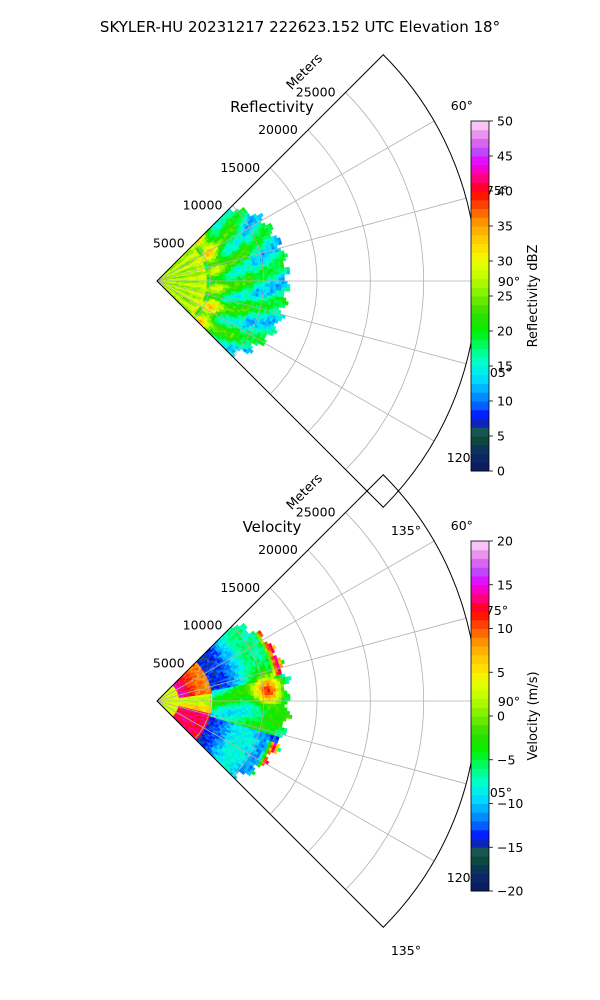 The width and height of the screenshot is (600, 1000). What do you see at coordinates (272, 527) in the screenshot?
I see `panel-title: Velocity` at bounding box center [272, 527].